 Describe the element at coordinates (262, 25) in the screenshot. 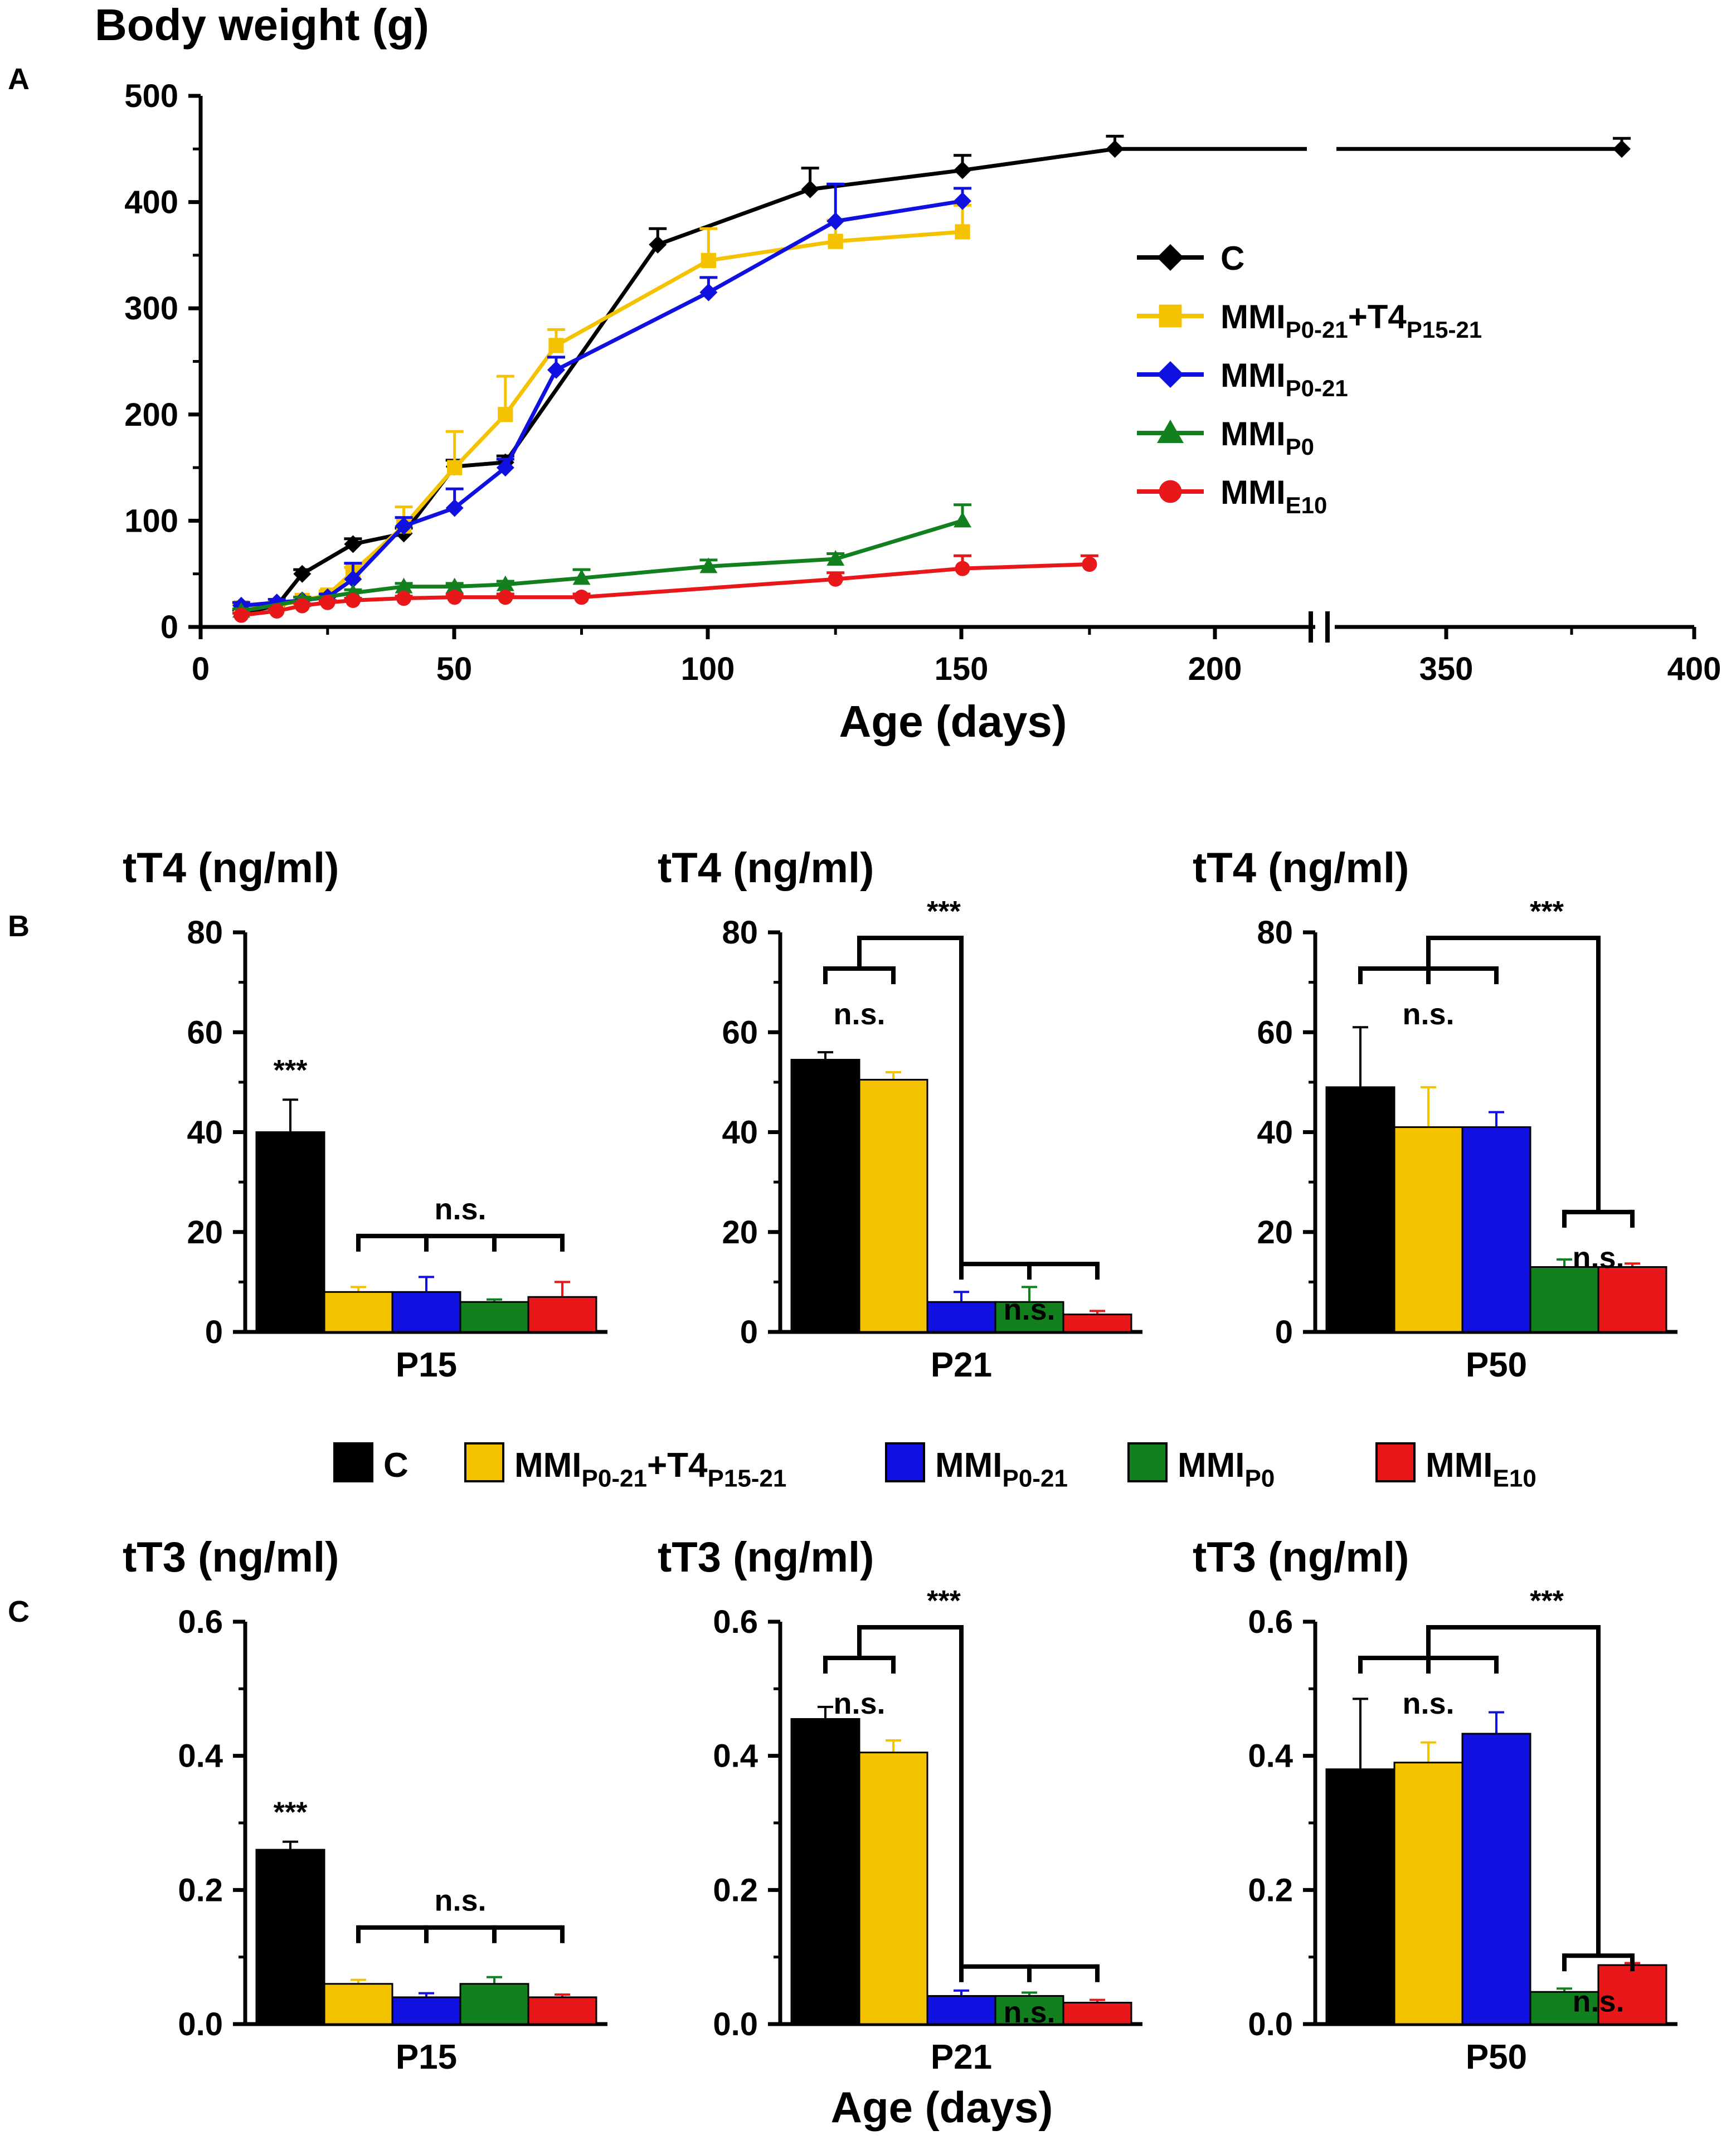

I see `chart-a-title: Body weight (g)` at that location.